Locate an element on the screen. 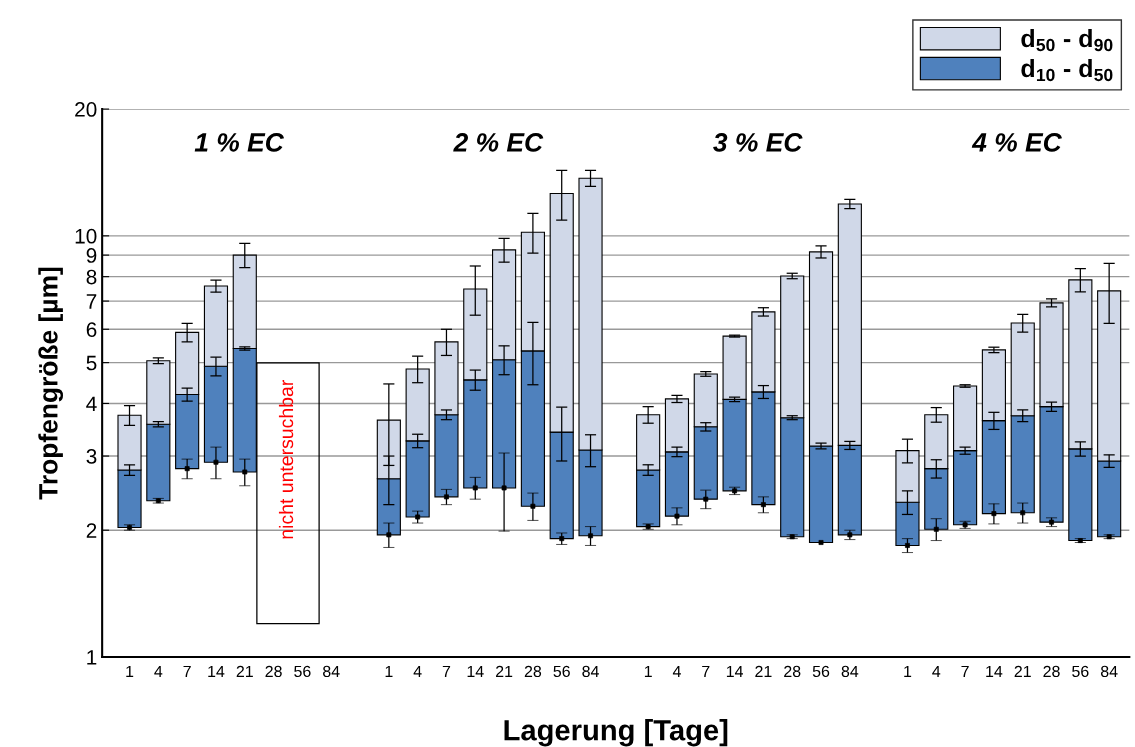 The height and width of the screenshot is (747, 1135). x-axis-title: Lagerung [Tage] is located at coordinates (616, 733).